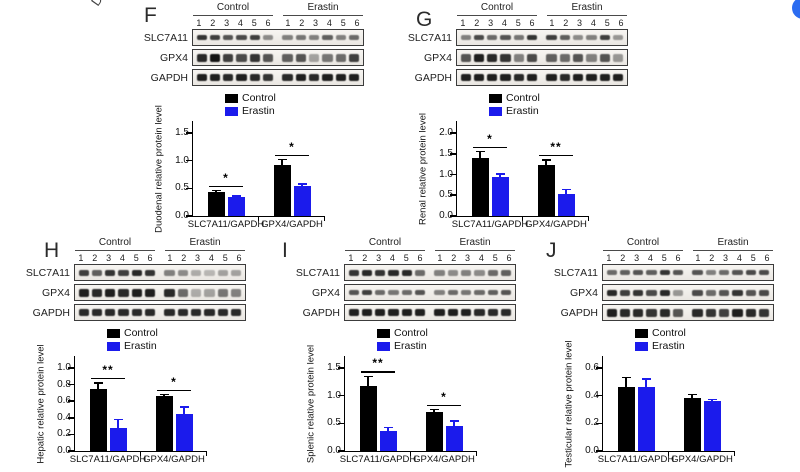  I want to click on y-axis-label: Duodenal relative protein level, so click(159, 169).